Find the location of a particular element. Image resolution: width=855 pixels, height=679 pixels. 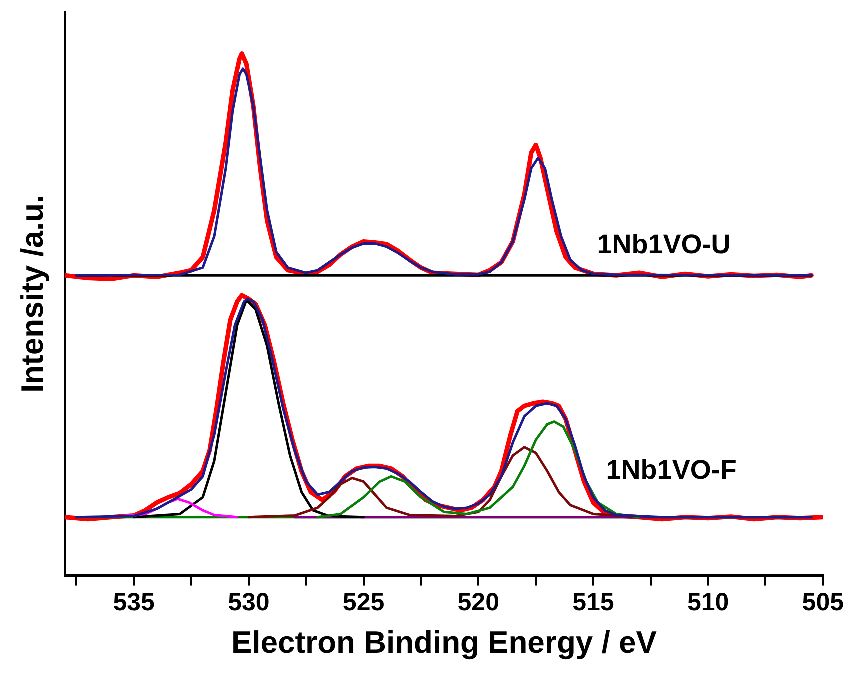

x-tick-label: 510 is located at coordinates (708, 602).